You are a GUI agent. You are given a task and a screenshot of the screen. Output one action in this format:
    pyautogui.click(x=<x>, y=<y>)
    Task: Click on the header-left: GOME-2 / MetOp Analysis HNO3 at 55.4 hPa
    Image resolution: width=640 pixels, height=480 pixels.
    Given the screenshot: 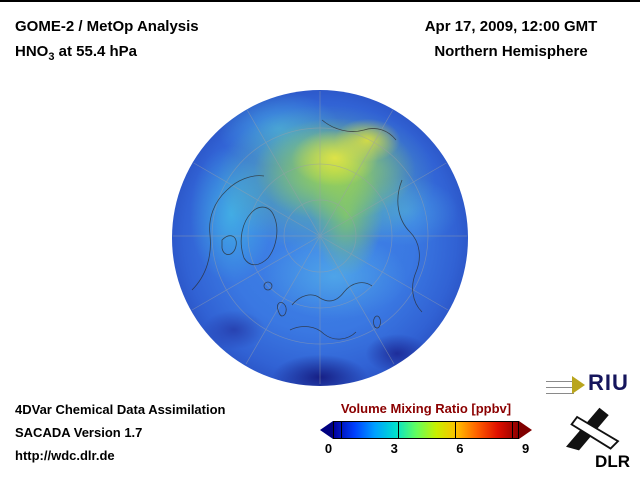 What is the action you would take?
    pyautogui.click(x=107, y=42)
    